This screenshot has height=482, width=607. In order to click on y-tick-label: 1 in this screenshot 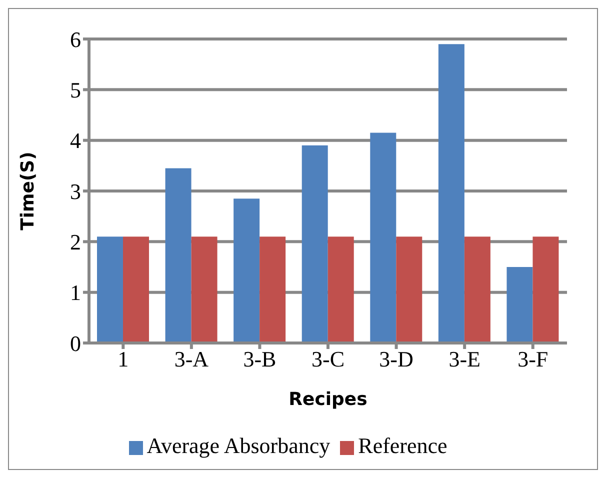, I will do `click(75, 293)`.